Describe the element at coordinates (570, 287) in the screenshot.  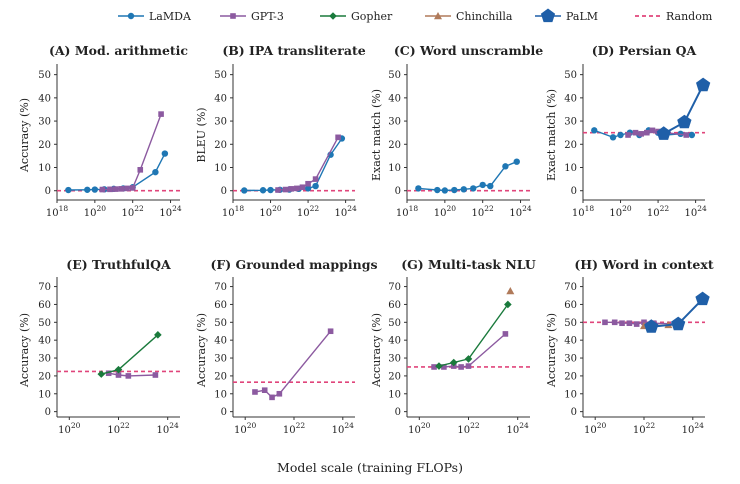
I see `y-tick-label: 70` at that location.